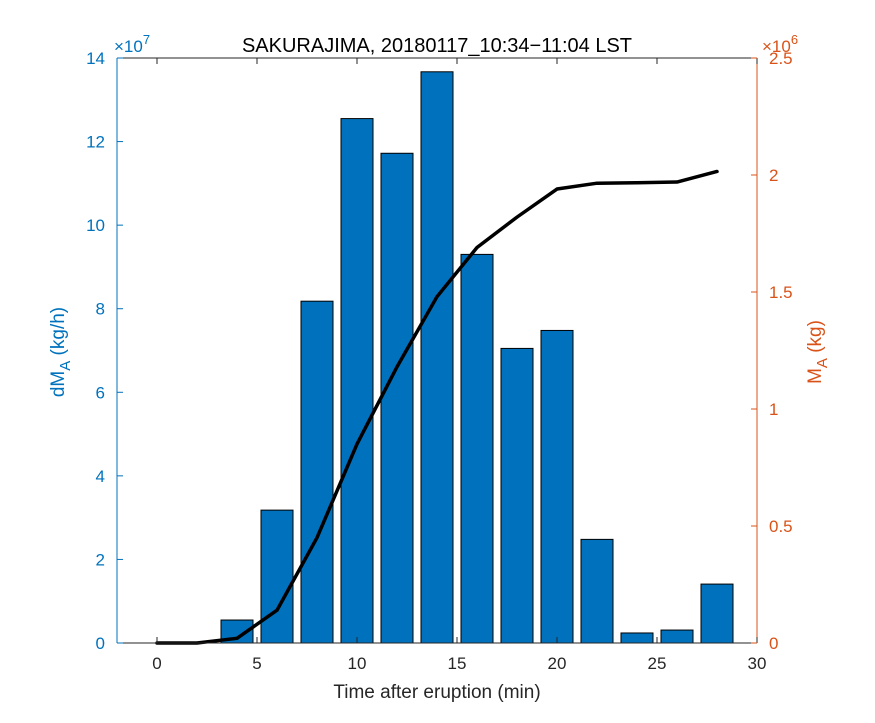  Describe the element at coordinates (95, 58) in the screenshot. I see `left-tick-label: 14` at that location.